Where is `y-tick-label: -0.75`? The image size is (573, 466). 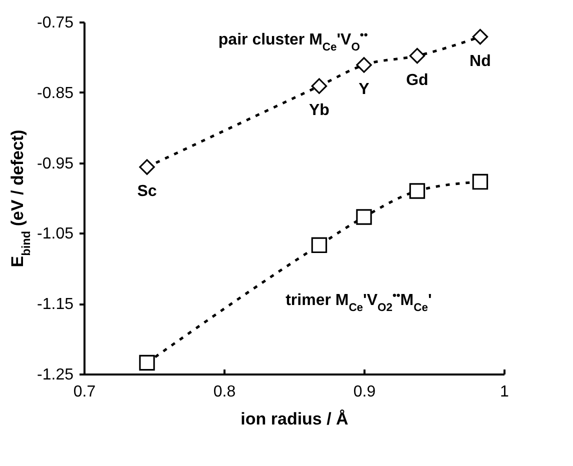 y-tick-label: -0.75 is located at coordinates (55, 23).